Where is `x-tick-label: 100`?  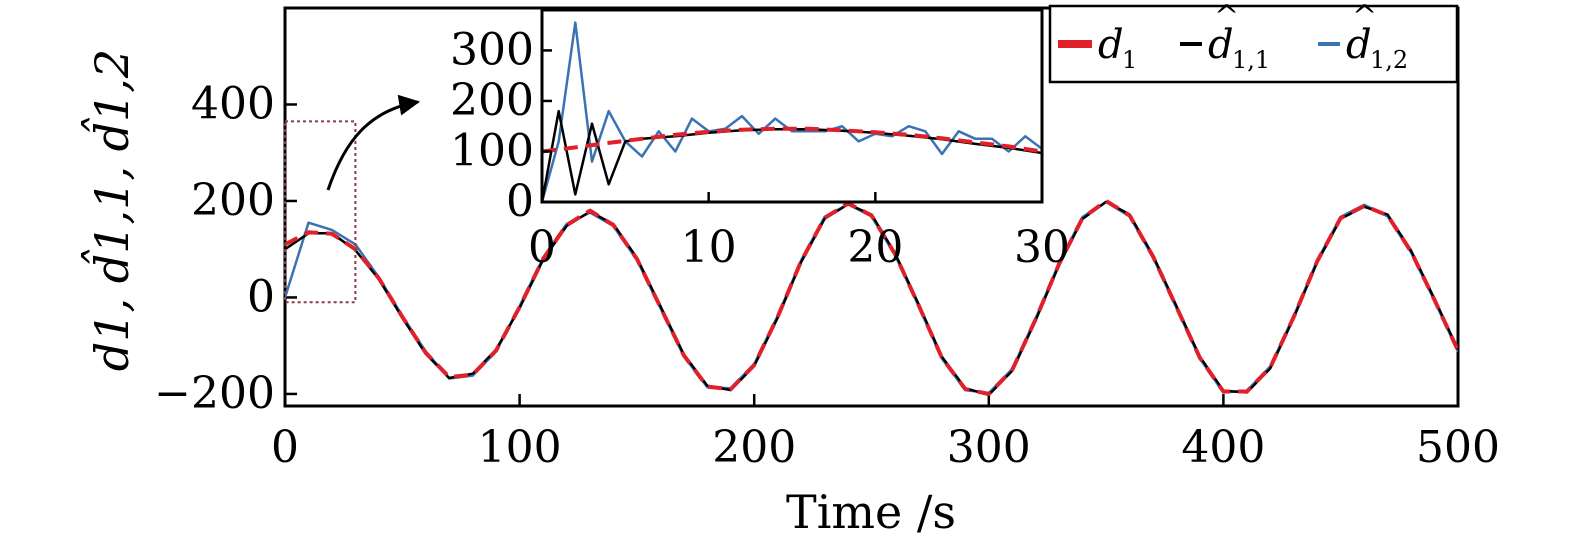
x-tick-label: 100 is located at coordinates (520, 447).